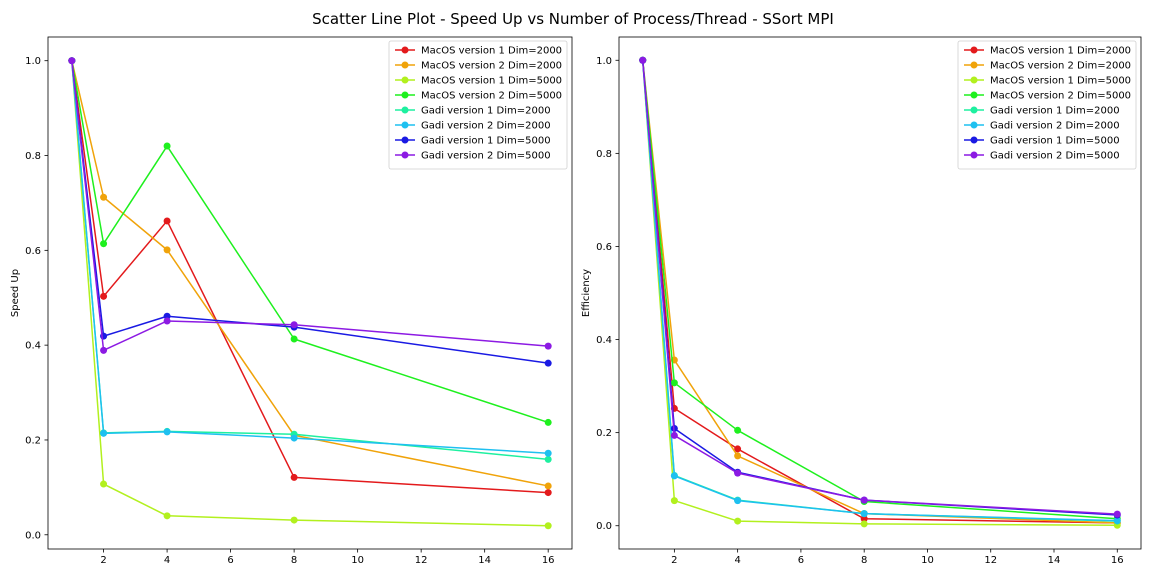 Image resolution: width=1152 pixels, height=576 pixels. I want to click on x-tick-label: 8, so click(294, 560).